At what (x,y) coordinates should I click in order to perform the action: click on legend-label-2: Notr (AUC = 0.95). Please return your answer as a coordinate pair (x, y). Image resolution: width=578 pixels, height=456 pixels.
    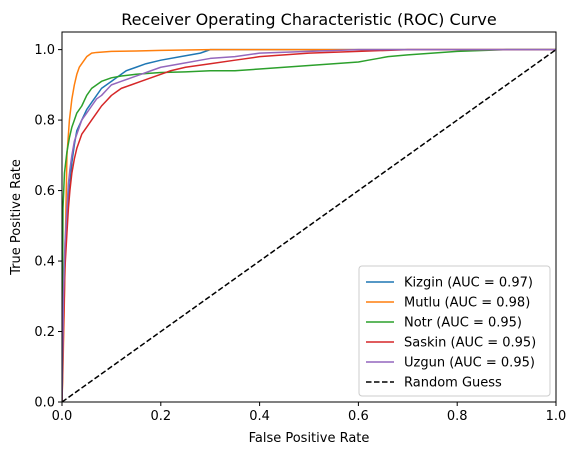
    Looking at the image, I should click on (463, 323).